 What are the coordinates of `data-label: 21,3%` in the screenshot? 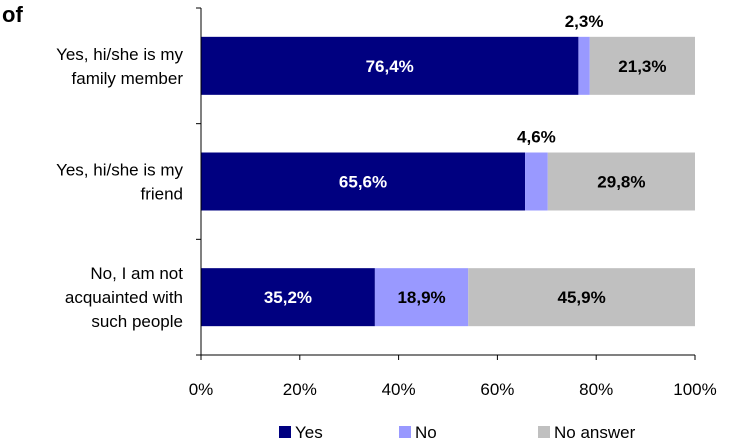 It's located at (642, 66).